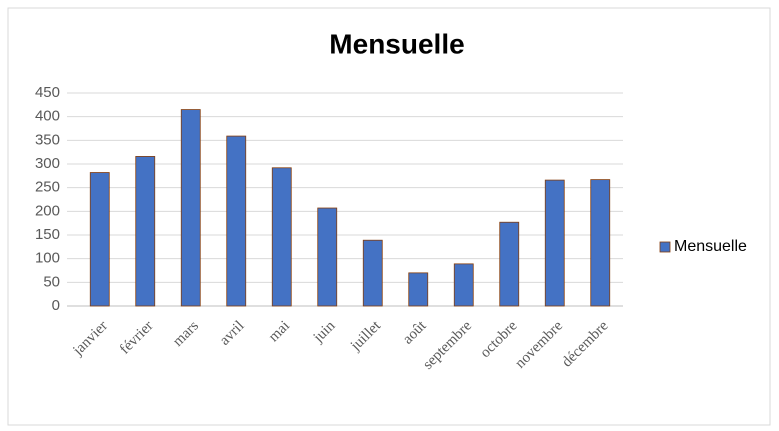  I want to click on y-tick-label: 450, so click(47, 92).